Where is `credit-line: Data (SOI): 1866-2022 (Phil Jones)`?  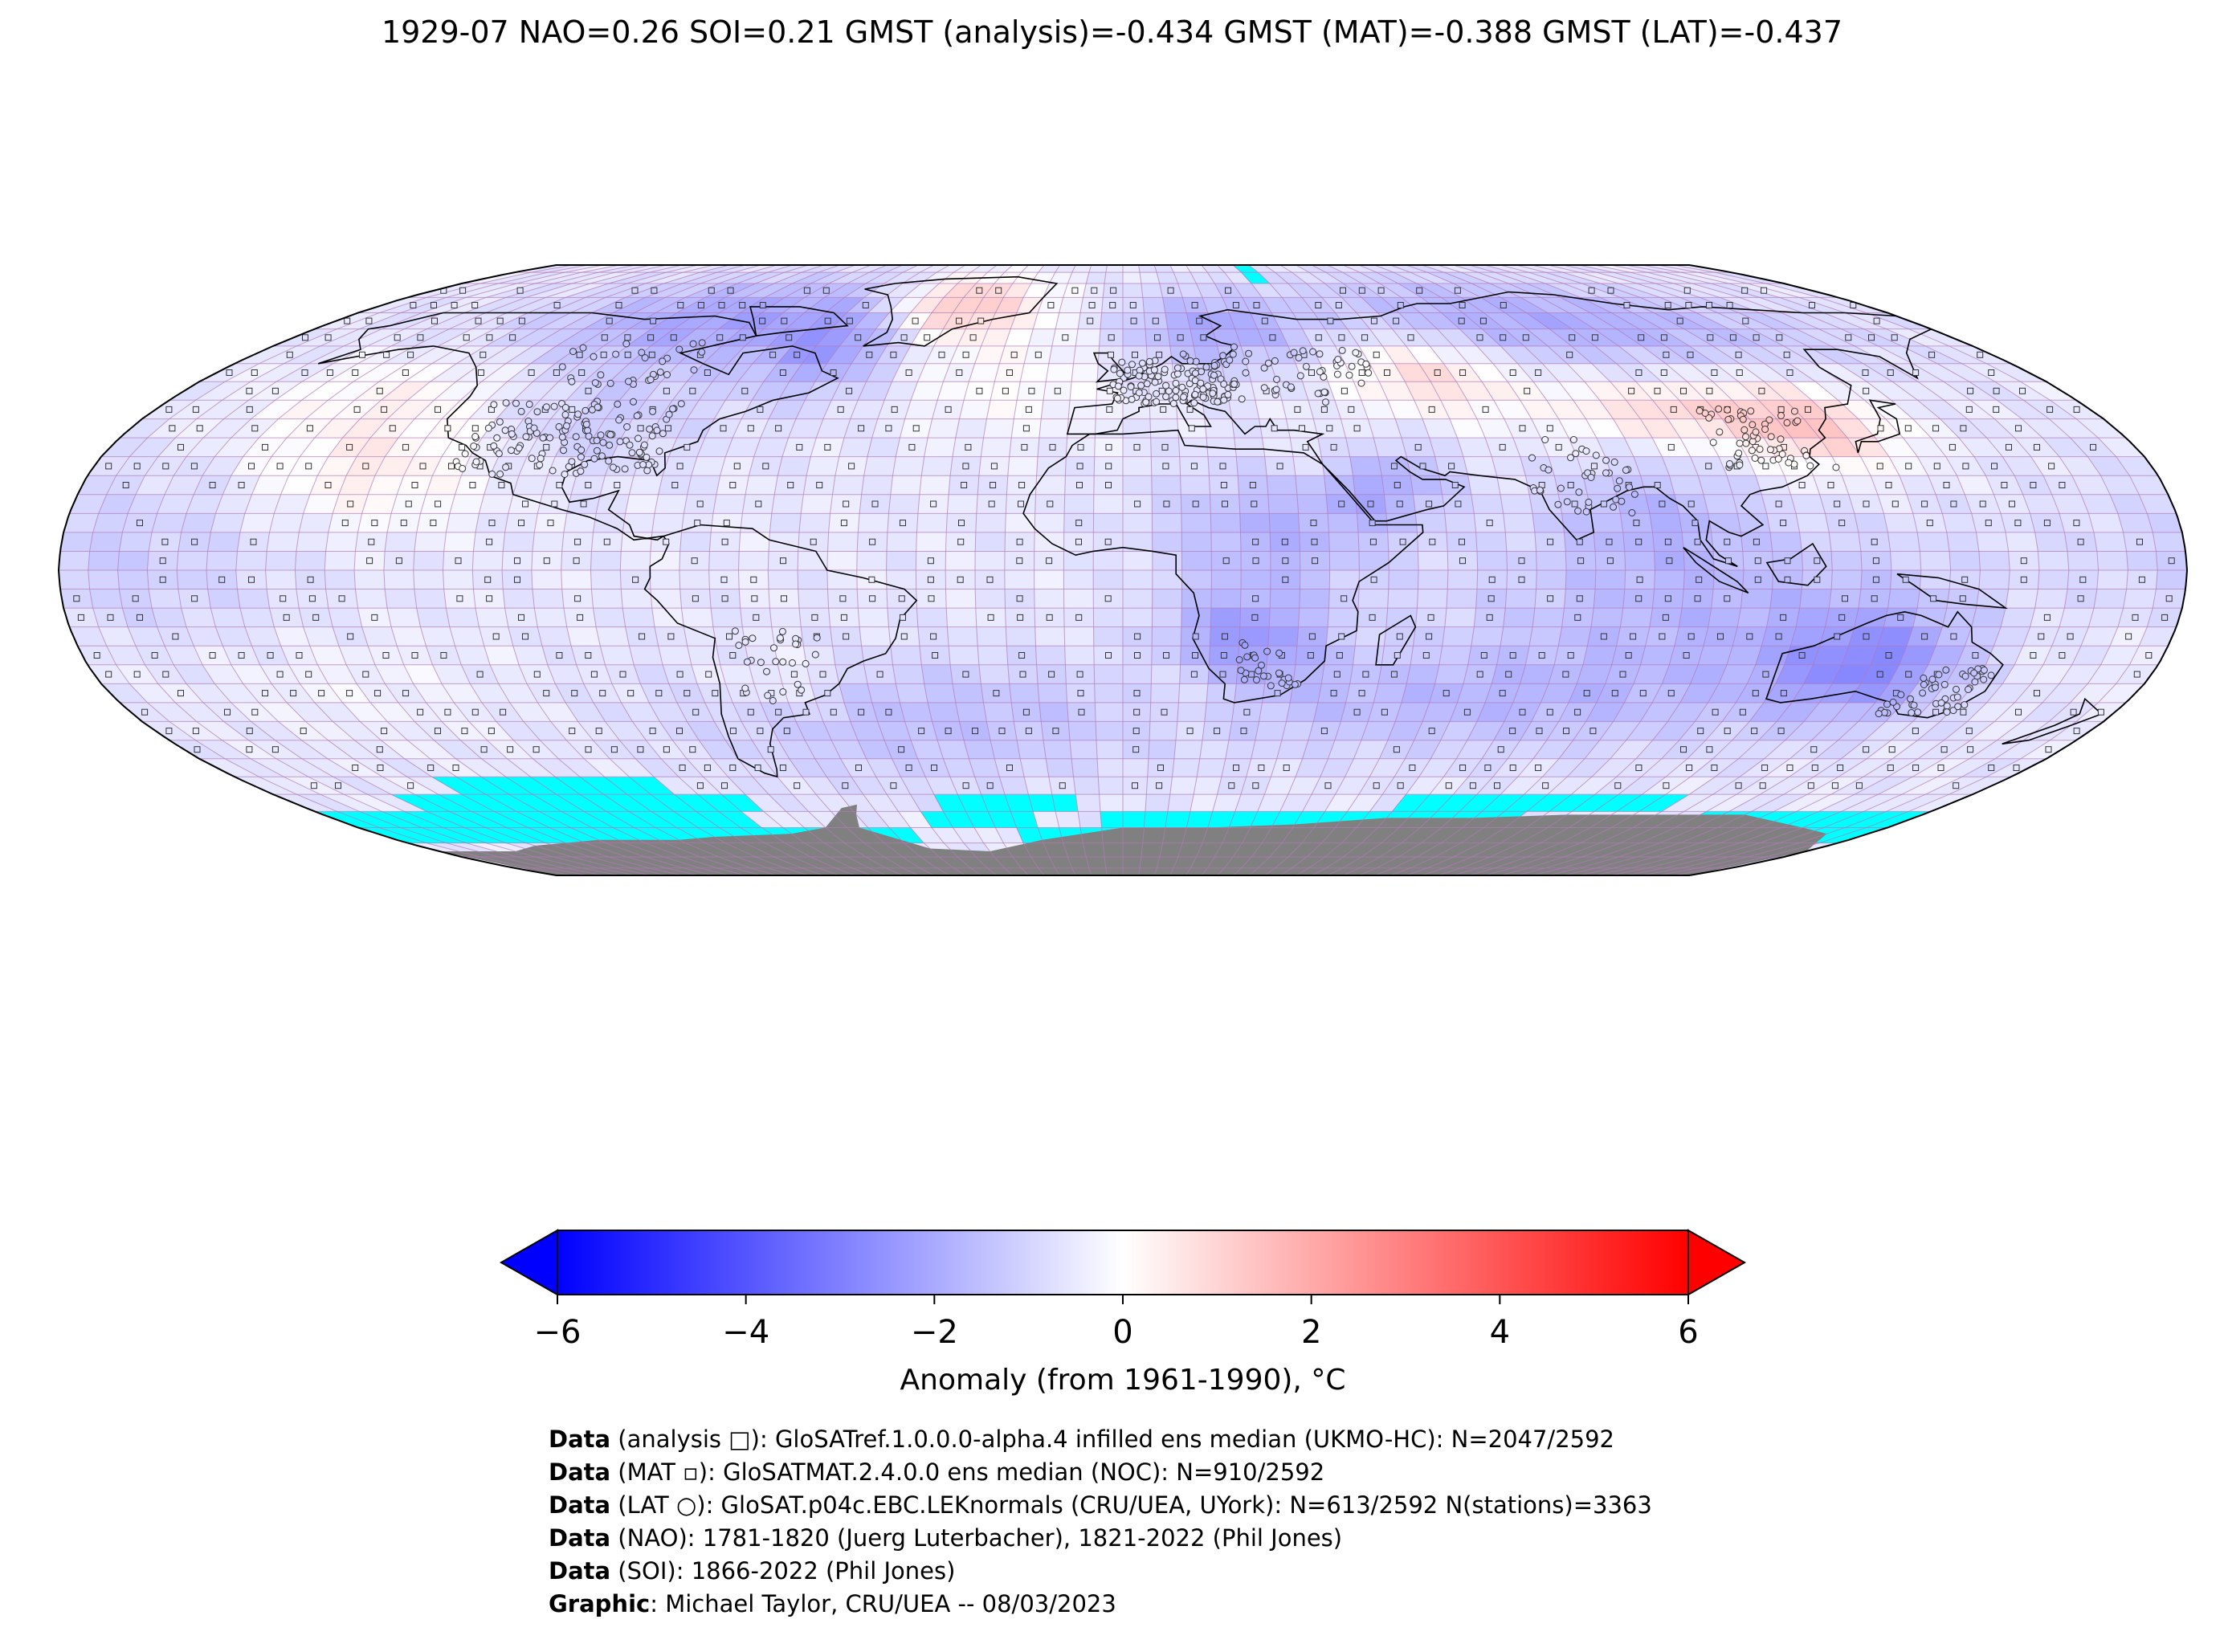 credit-line: Data (SOI): 1866-2022 (Phil Jones) is located at coordinates (1100, 1571).